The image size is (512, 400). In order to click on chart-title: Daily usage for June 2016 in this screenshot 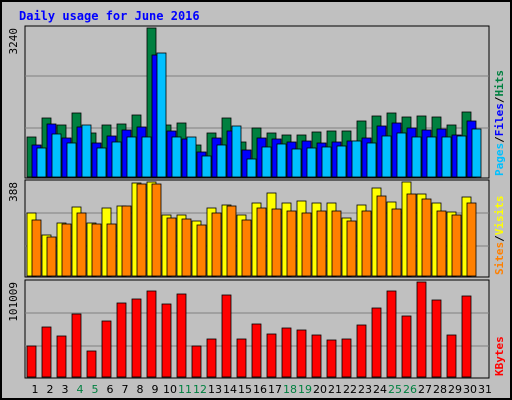, I will do `click(109, 16)`.